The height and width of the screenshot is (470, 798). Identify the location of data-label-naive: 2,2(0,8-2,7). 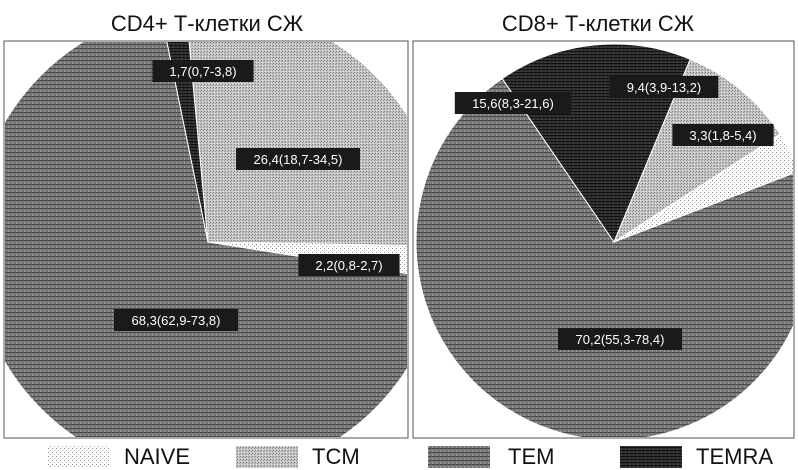
(349, 265).